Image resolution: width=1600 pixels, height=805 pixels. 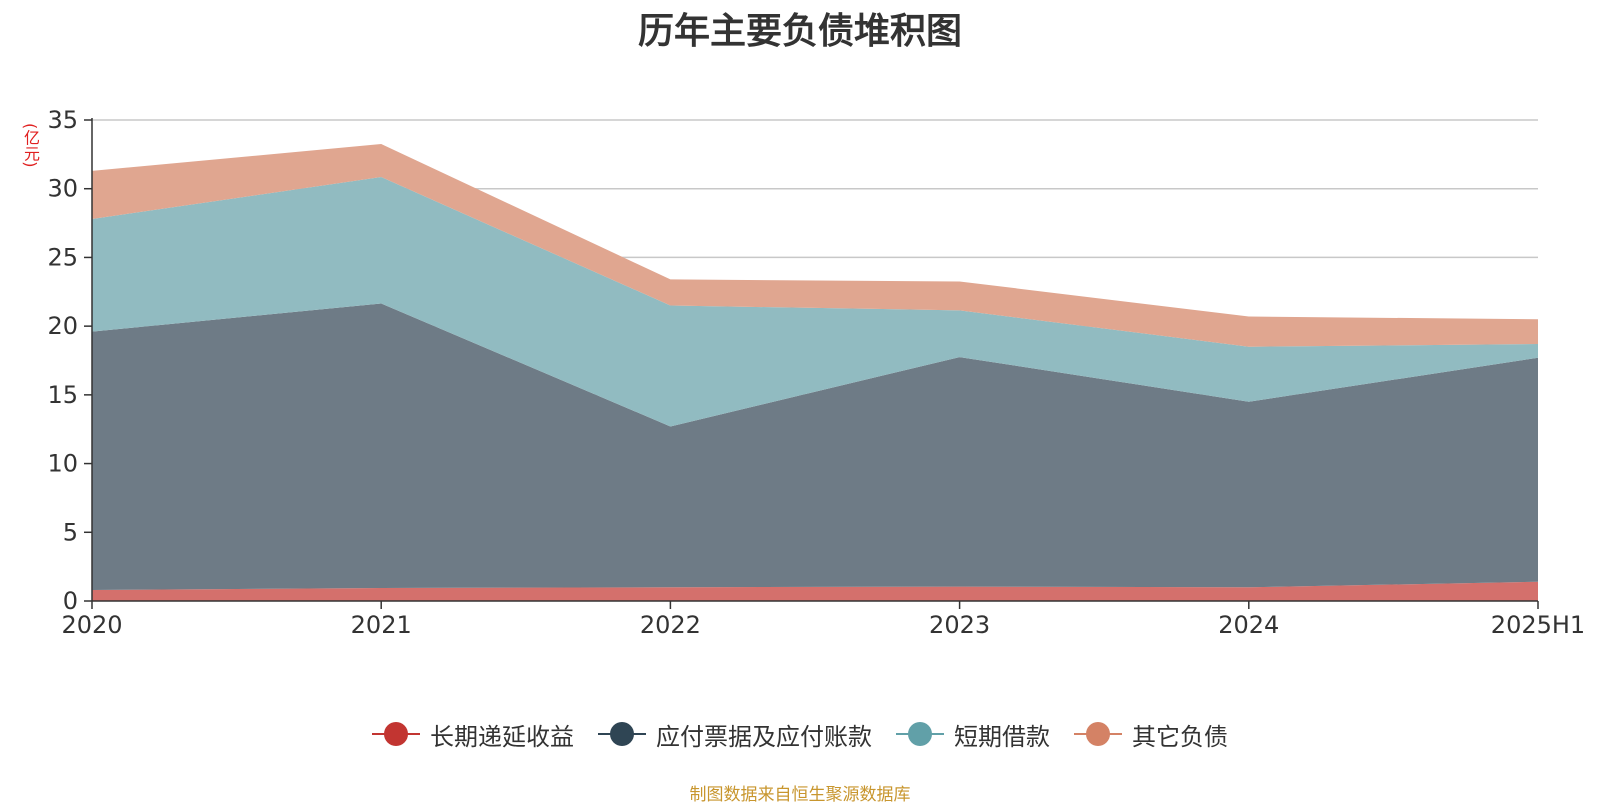 What do you see at coordinates (62, 395) in the screenshot?
I see `y-tick-label: 15` at bounding box center [62, 395].